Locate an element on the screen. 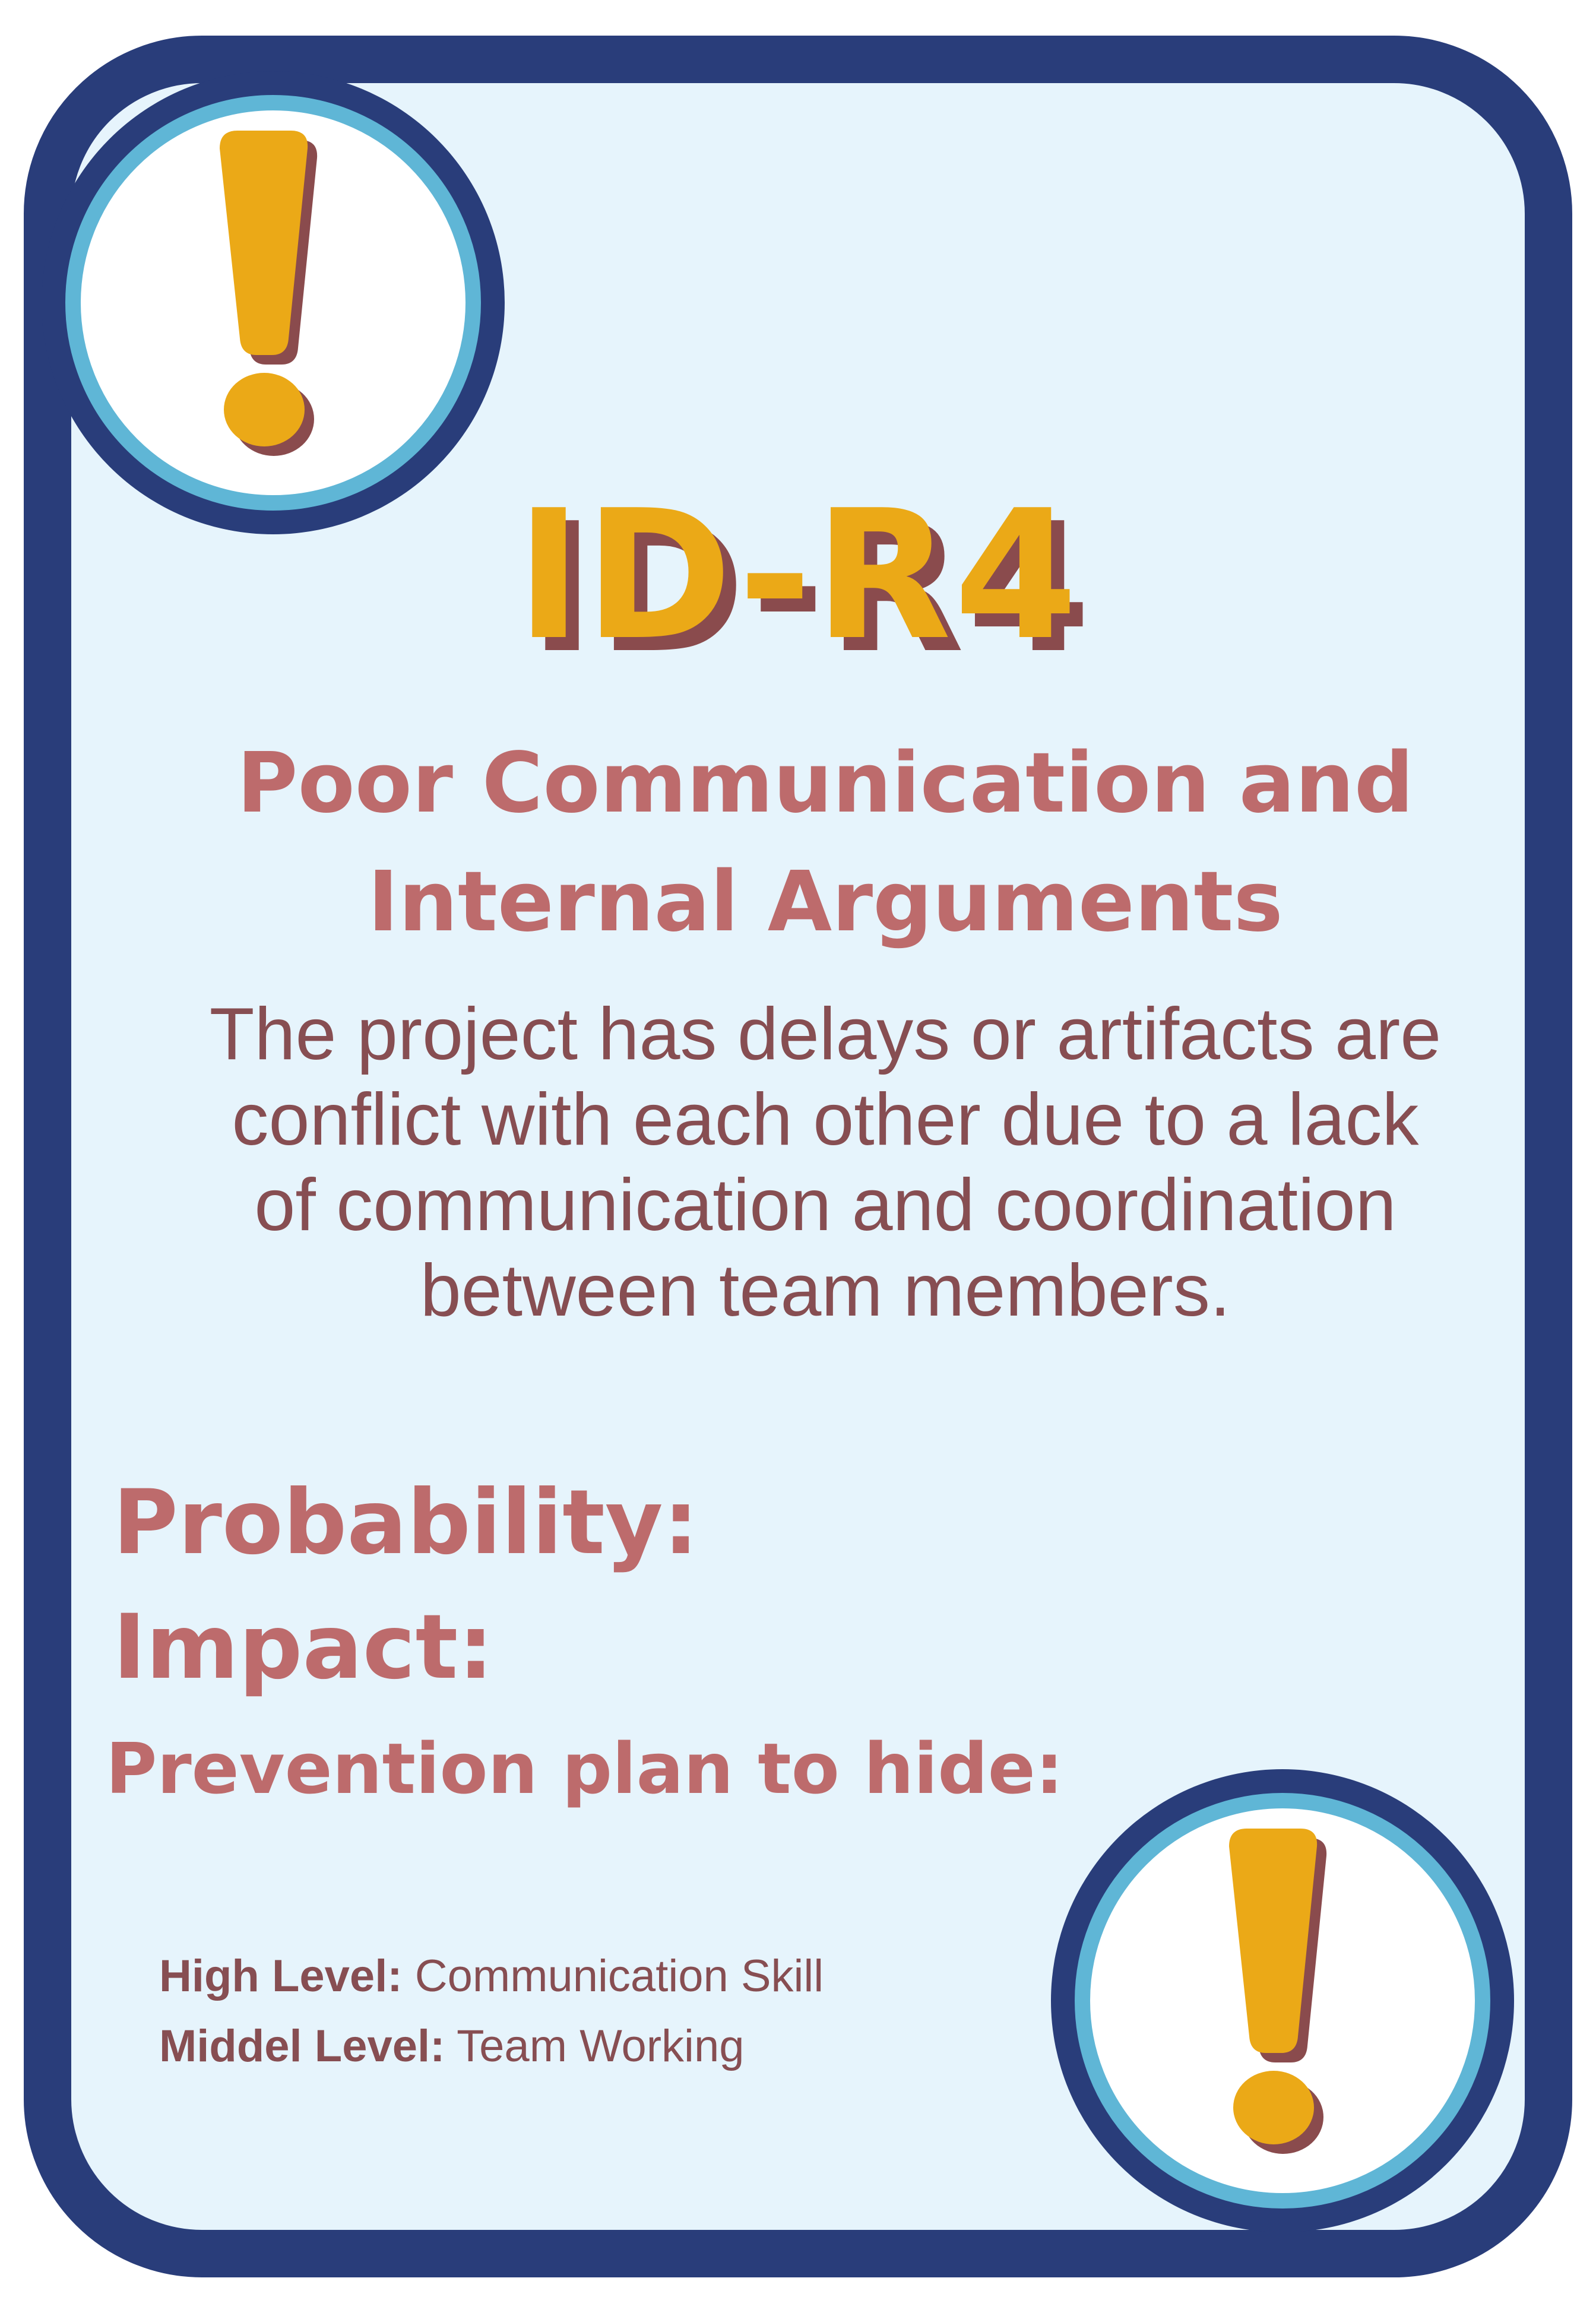 The width and height of the screenshot is (1596, 2313). level-key: High Level: is located at coordinates (281, 1976).